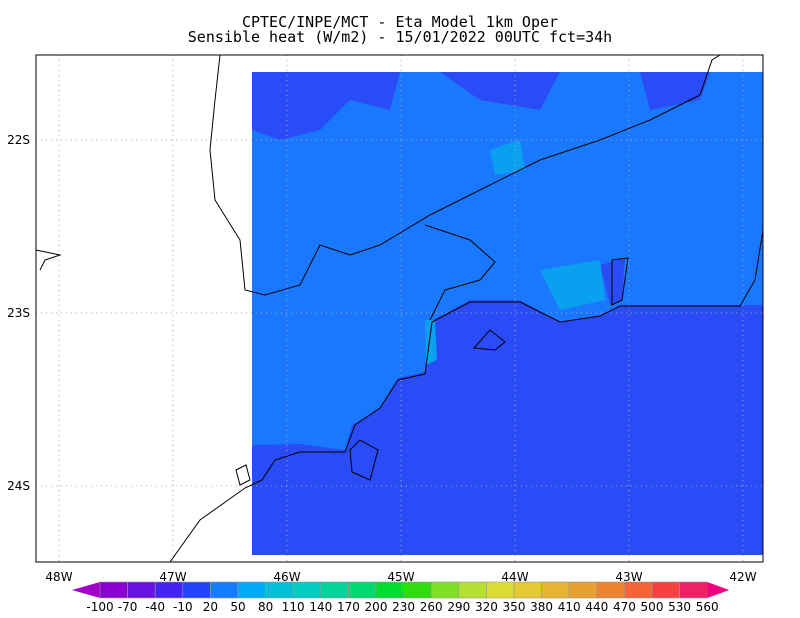 The width and height of the screenshot is (800, 618). Describe the element at coordinates (286, 577) in the screenshot. I see `x-tick-label: 46W` at that location.